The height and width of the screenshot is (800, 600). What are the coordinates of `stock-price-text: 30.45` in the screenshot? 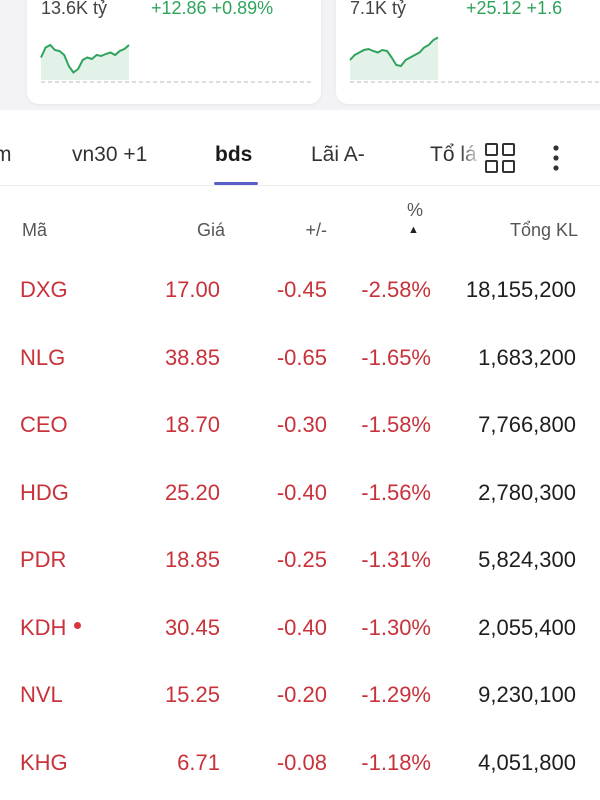 It's located at (192, 627).